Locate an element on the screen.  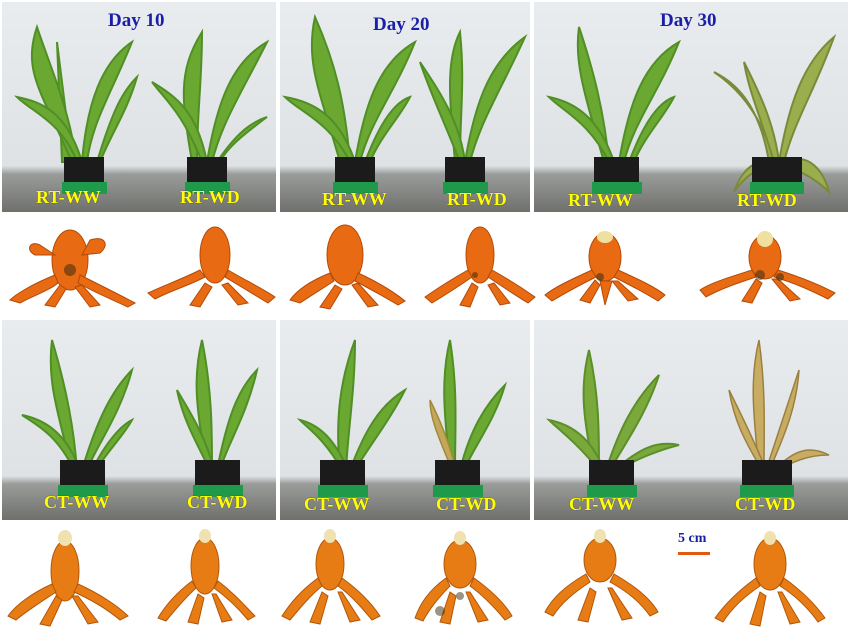
ct-wd-label-day20: CT-WD is located at coordinates (466, 504).